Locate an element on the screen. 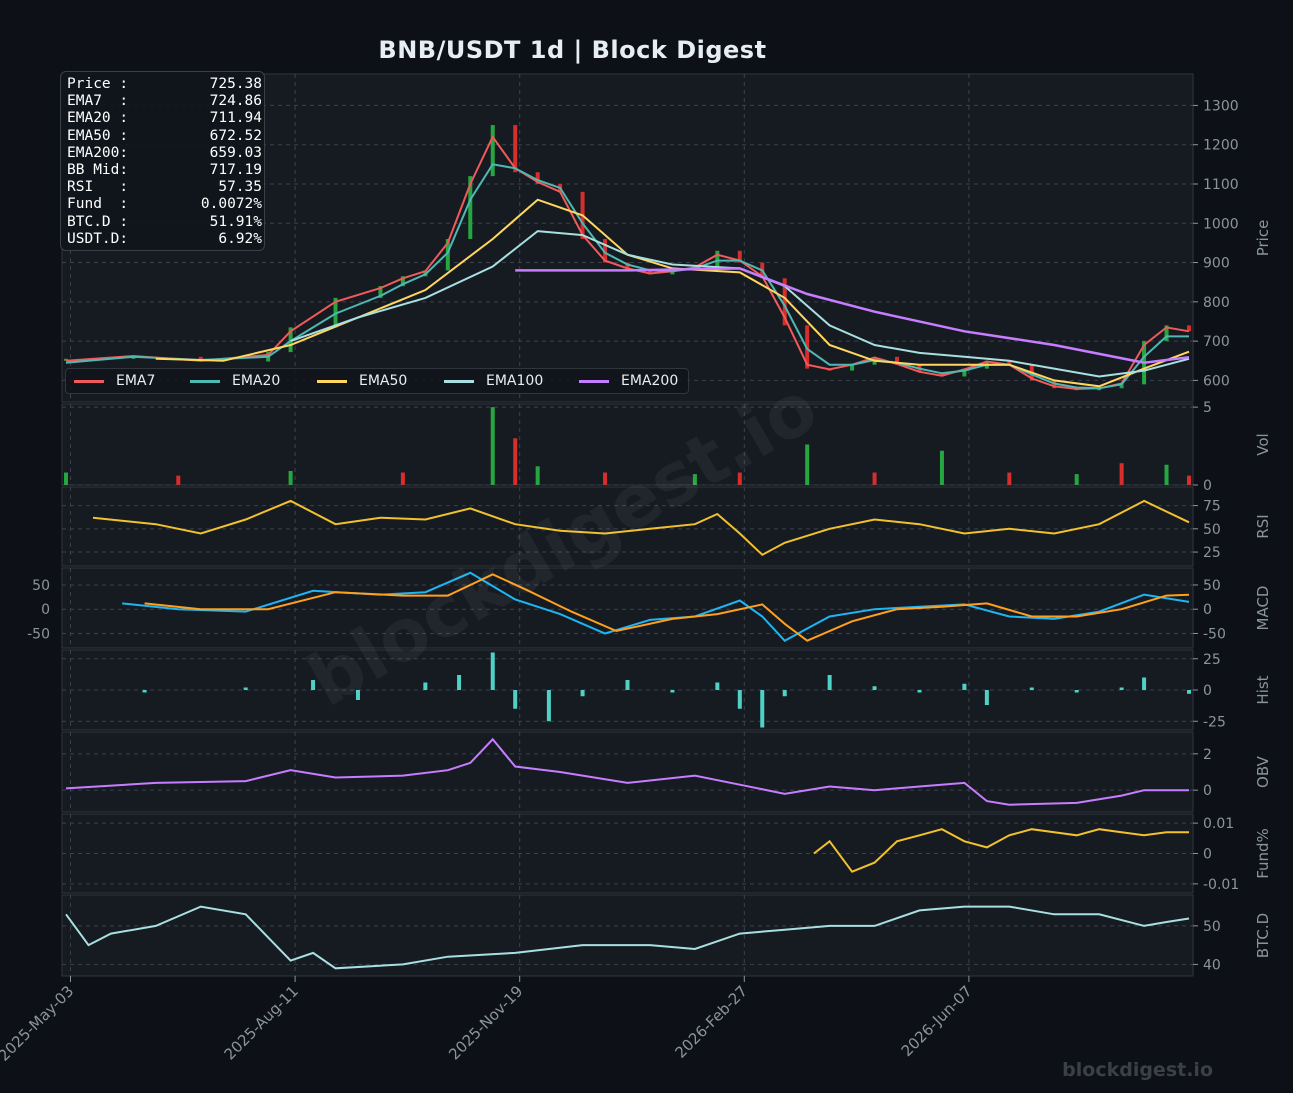 Image resolution: width=1293 pixels, height=1093 pixels. price-tick-label: 600 is located at coordinates (1216, 381).